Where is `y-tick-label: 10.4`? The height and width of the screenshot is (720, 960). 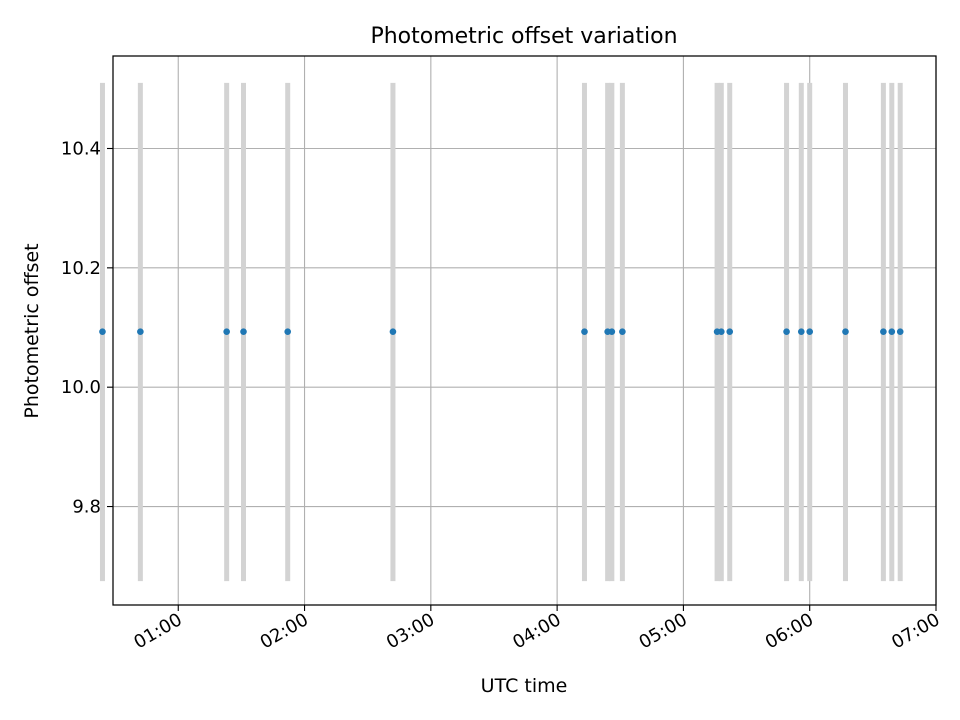 y-tick-label: 10.4 is located at coordinates (81, 148).